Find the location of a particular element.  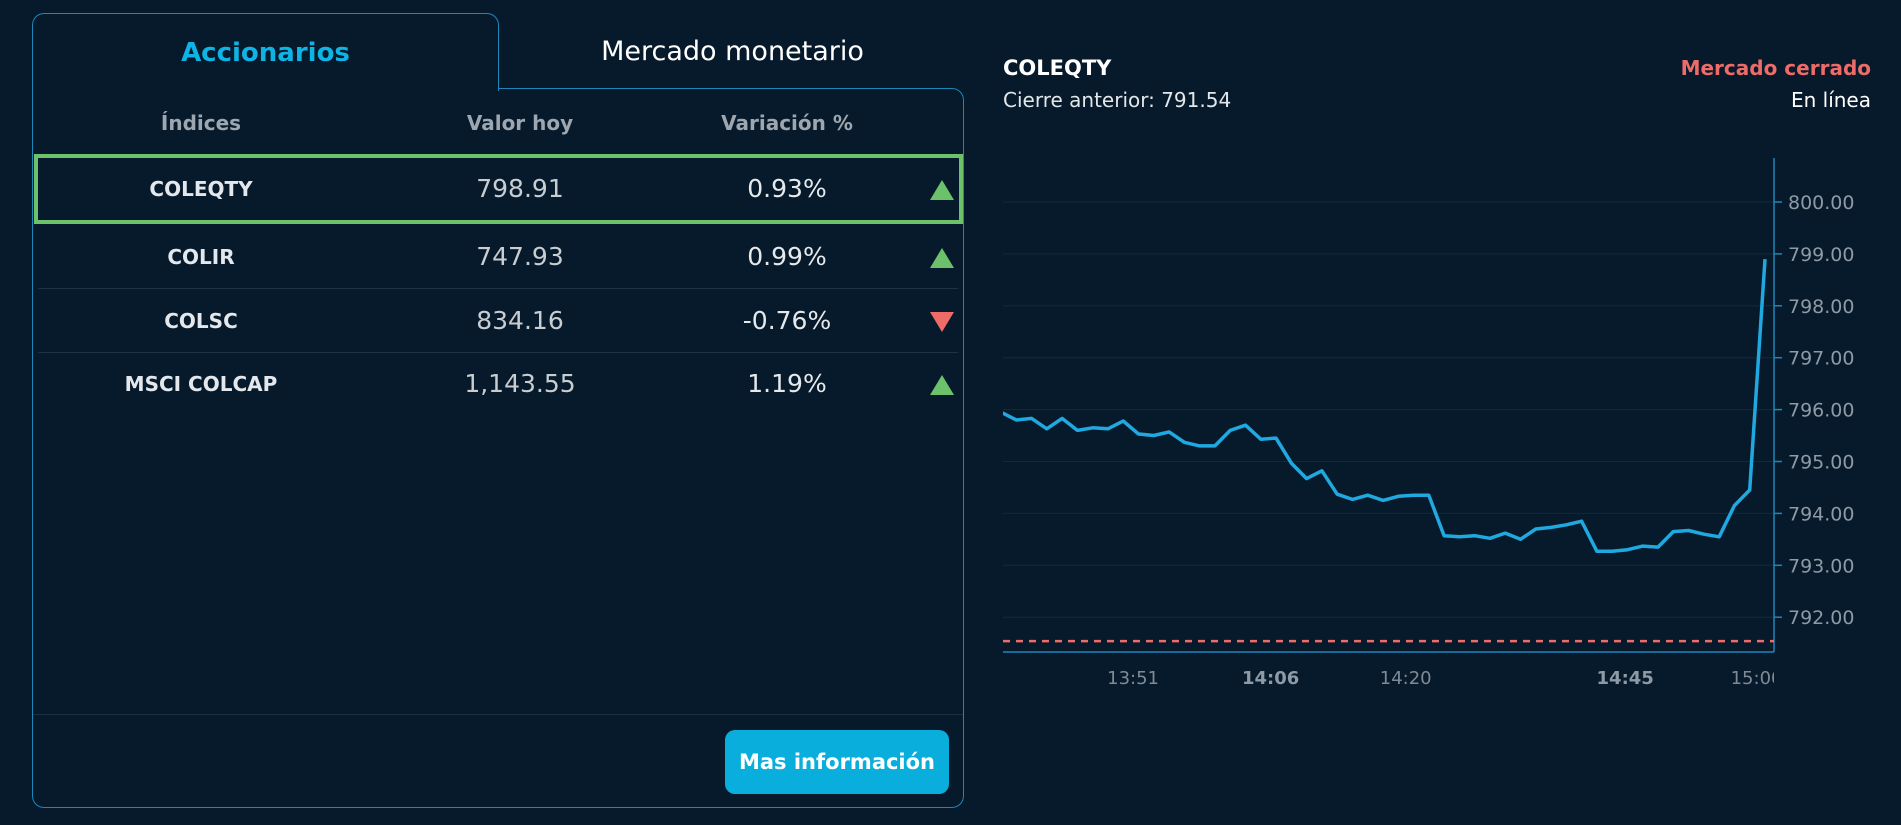

index-name: COLIR is located at coordinates (201, 257).